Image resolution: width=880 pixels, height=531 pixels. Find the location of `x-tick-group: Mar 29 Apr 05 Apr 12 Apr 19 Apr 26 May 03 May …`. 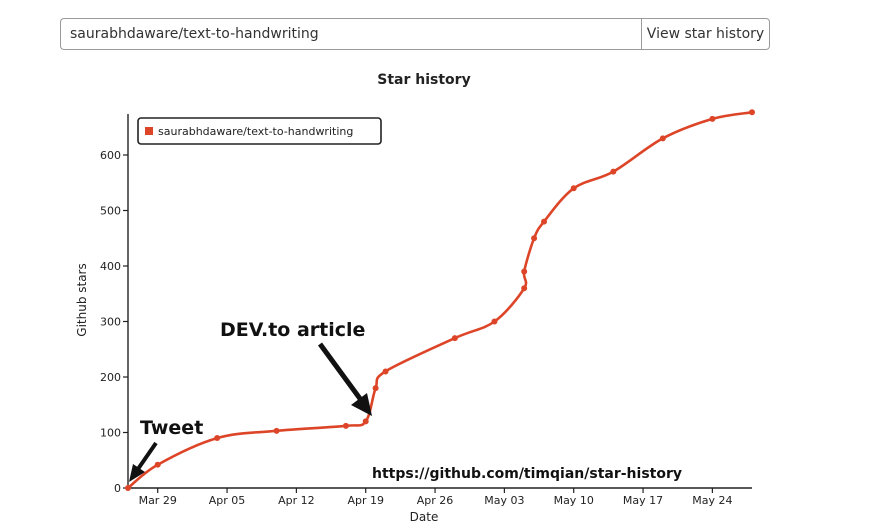

x-tick-group: Mar 29 Apr 05 Apr 12 Apr 19 Apr 26 May 03 May … is located at coordinates (436, 497).